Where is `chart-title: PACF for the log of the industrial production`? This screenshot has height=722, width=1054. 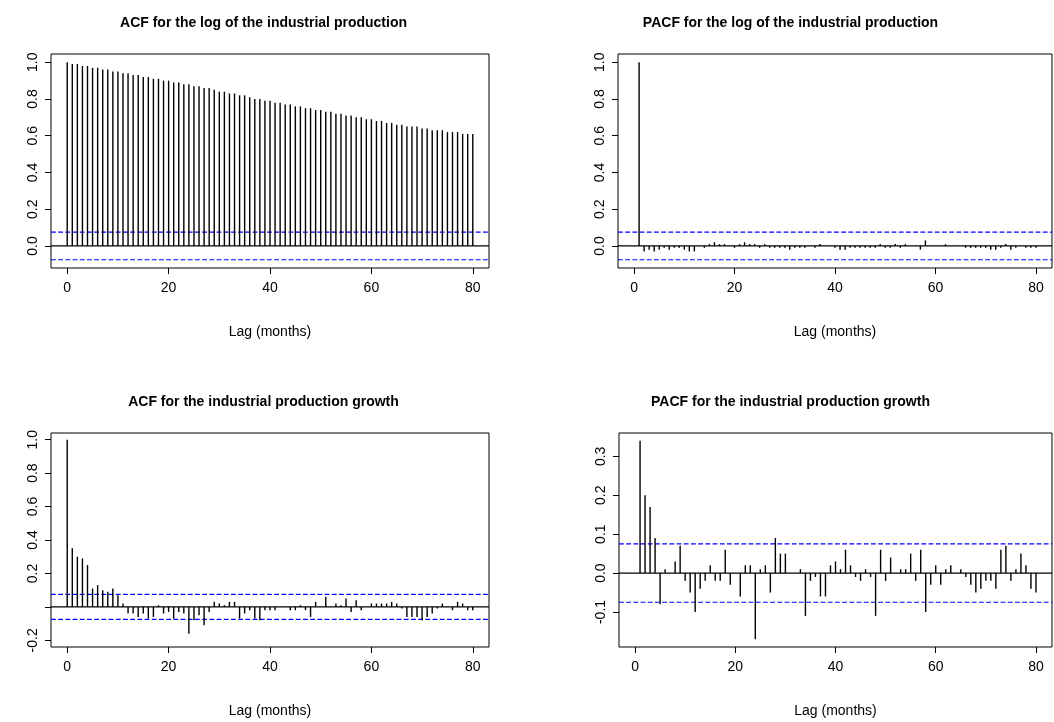
chart-title: PACF for the log of the industrial production is located at coordinates (790, 22).